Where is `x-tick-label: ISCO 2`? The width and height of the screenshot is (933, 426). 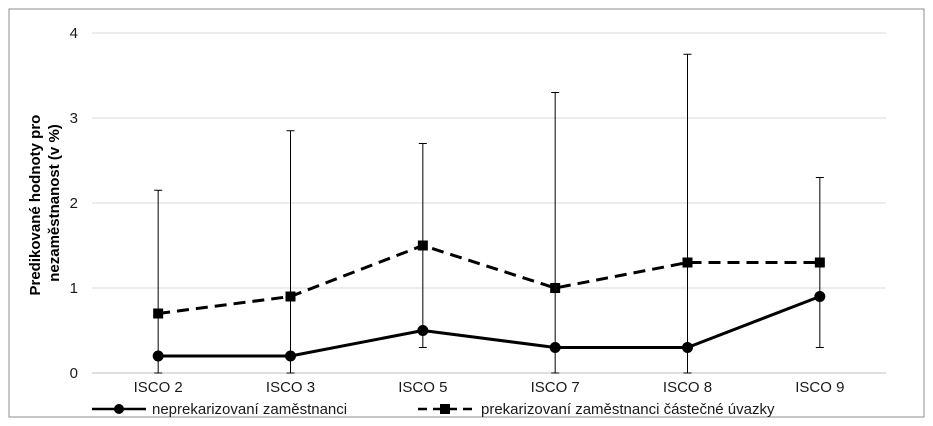 x-tick-label: ISCO 2 is located at coordinates (158, 387).